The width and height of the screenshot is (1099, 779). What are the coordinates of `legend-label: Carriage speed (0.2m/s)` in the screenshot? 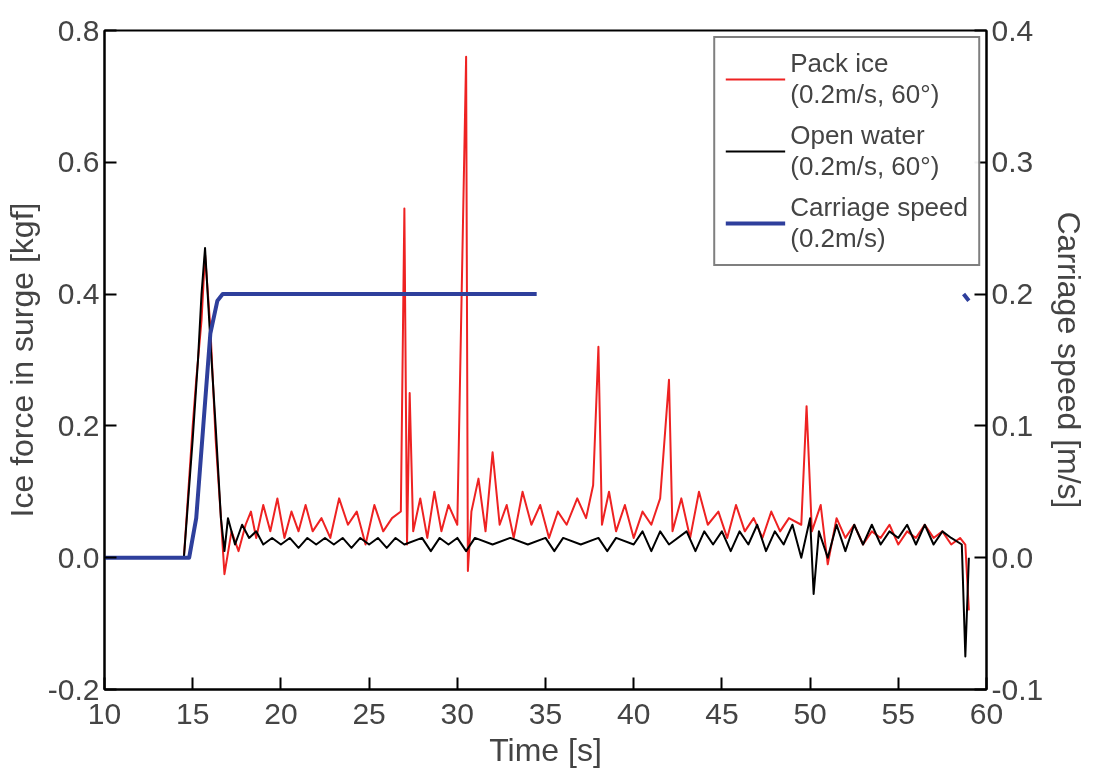 It's located at (879, 223).